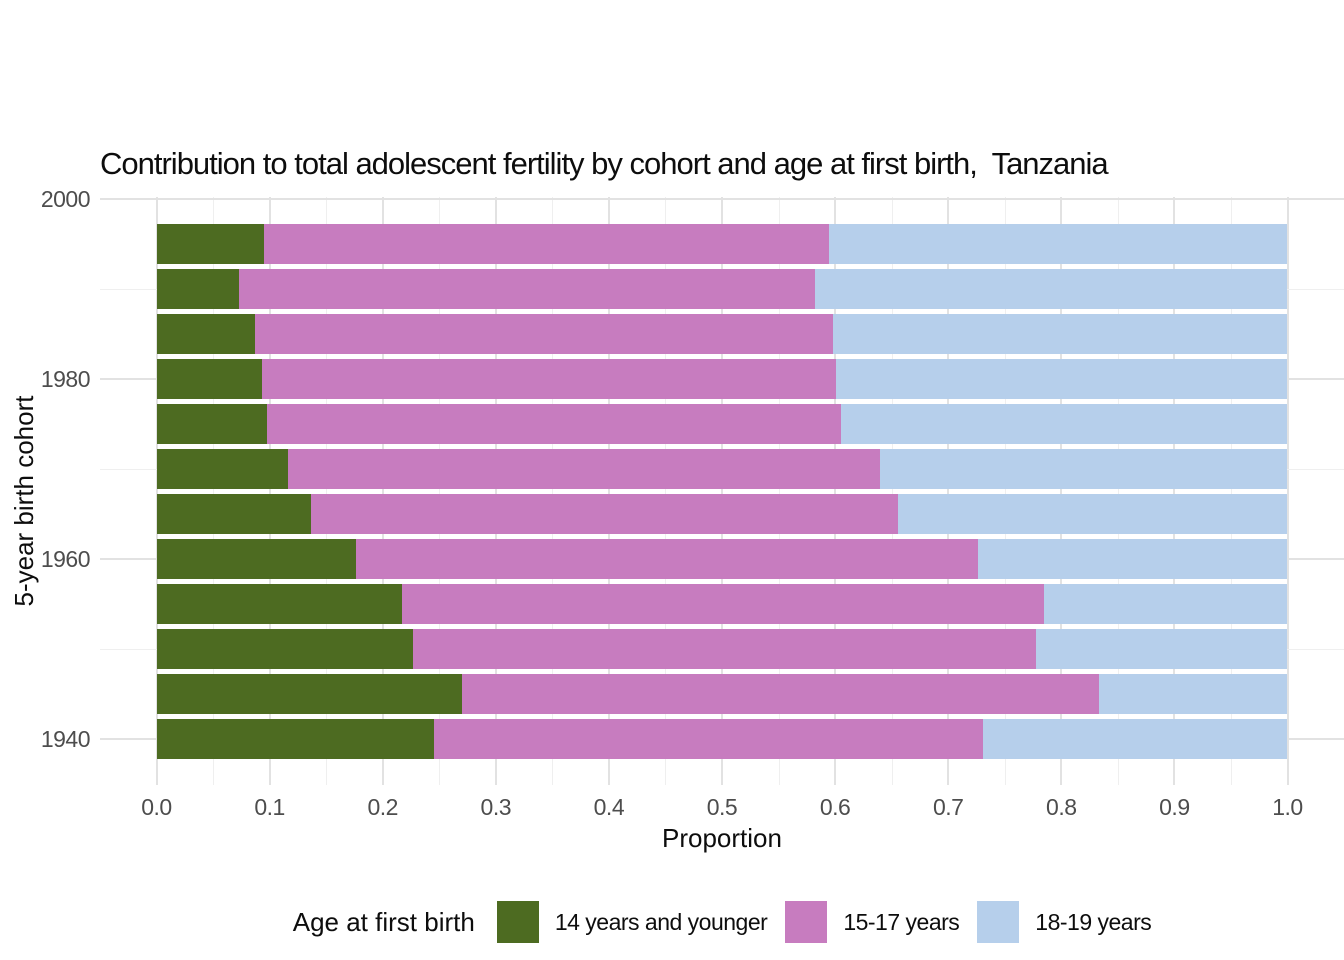 This screenshot has height=960, width=1344. What do you see at coordinates (1093, 921) in the screenshot?
I see `legend-label: 18-19 years` at bounding box center [1093, 921].